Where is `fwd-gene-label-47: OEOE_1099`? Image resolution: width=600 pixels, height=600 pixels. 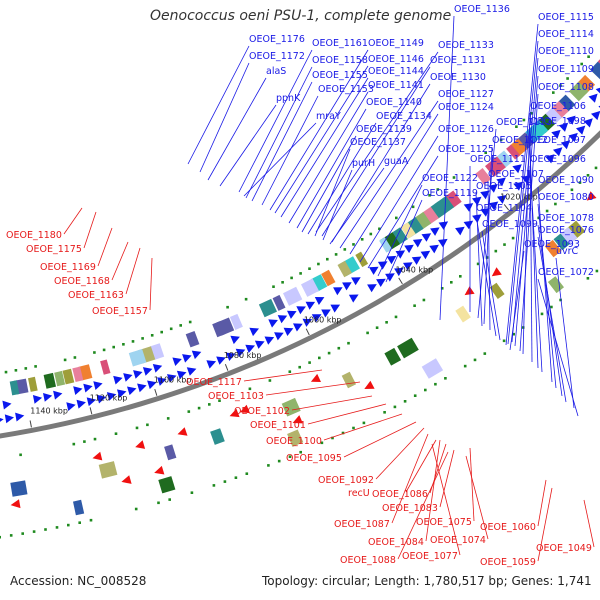 fwd-gene-label-47: OEOE_1099 is located at coordinates (510, 224).